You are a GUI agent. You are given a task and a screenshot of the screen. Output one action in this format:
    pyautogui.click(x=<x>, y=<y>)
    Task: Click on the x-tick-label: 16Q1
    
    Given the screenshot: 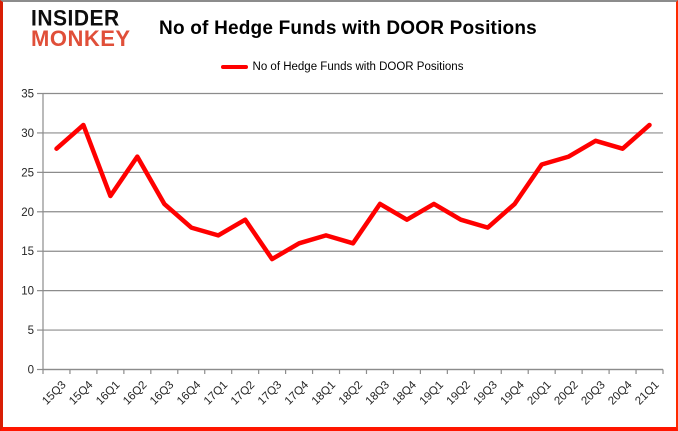 What is the action you would take?
    pyautogui.click(x=108, y=393)
    